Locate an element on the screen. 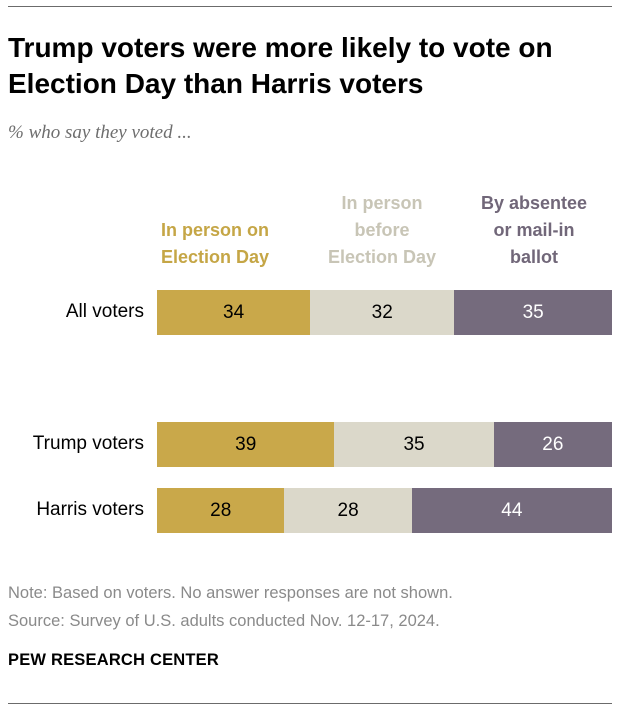 The height and width of the screenshot is (710, 620). bar-segment: 44 is located at coordinates (511, 510).